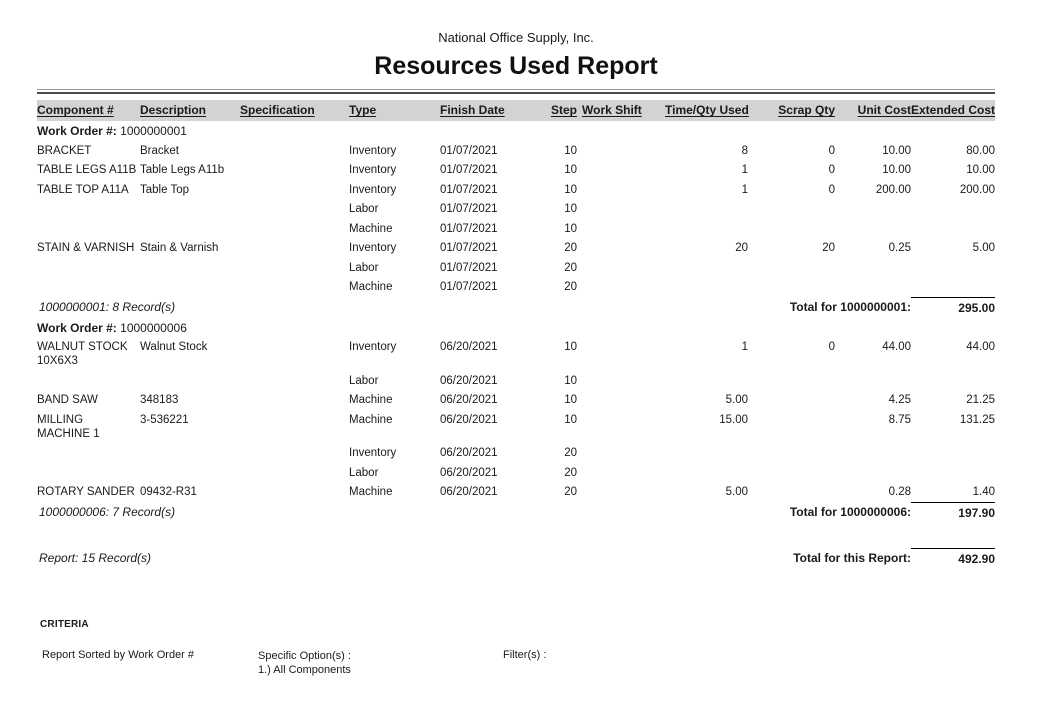 The image size is (1041, 726). I want to click on cell-extended_cost: 131.25, so click(977, 419).